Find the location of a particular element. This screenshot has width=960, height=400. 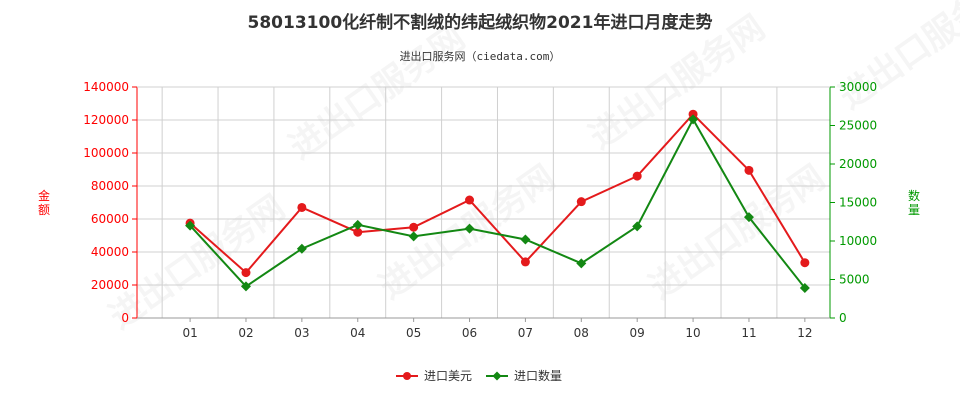

right-tick-label: 30000 is located at coordinates (858, 87).